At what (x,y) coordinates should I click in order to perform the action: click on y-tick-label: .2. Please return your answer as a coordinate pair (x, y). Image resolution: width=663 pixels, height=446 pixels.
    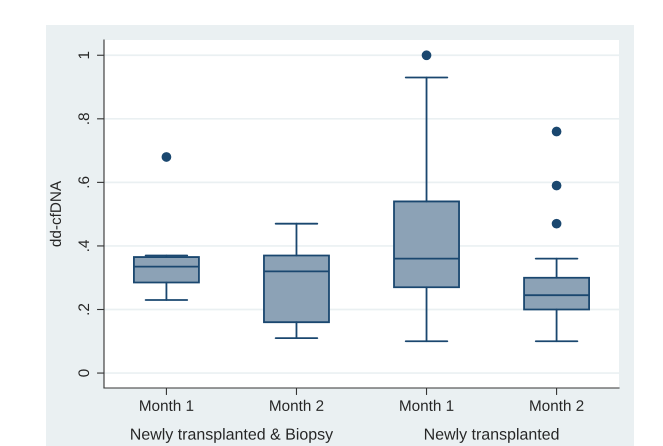
    Looking at the image, I should click on (84, 309).